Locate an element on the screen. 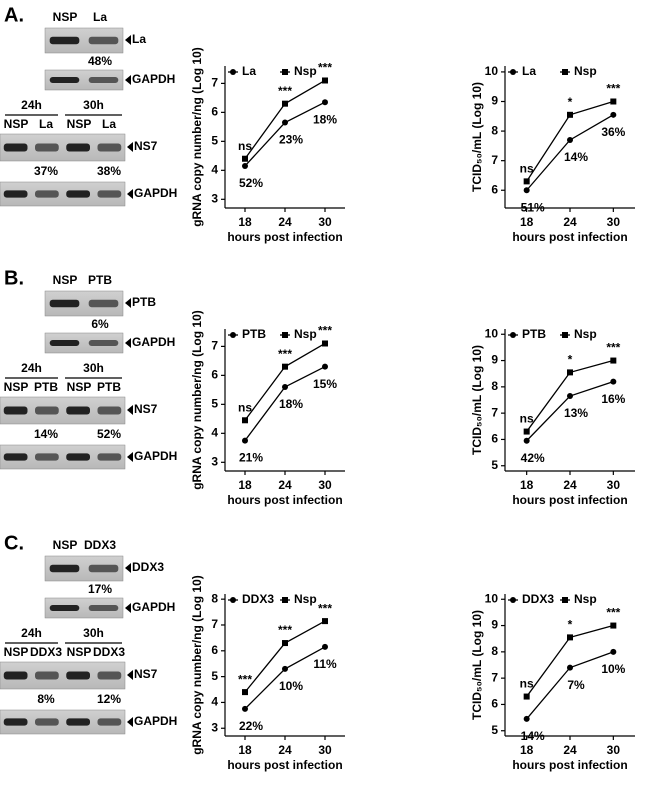  percent-label: 38% is located at coordinates (109, 171).